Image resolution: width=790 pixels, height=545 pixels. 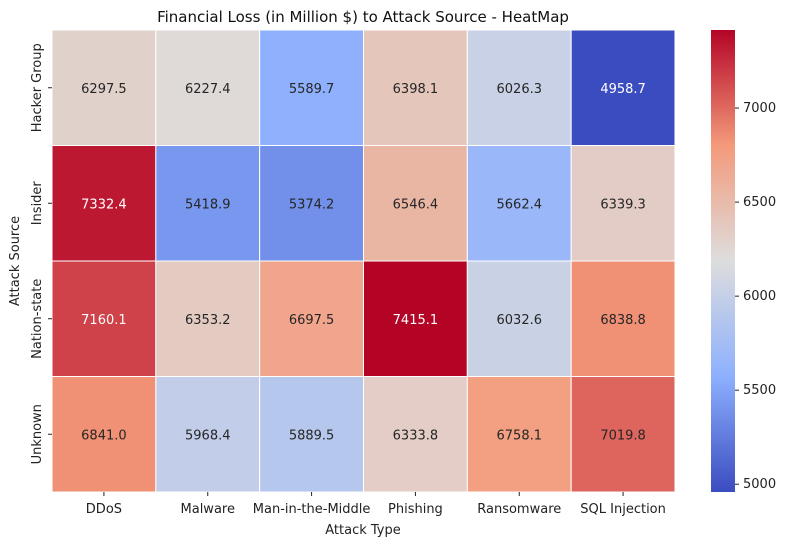 What do you see at coordinates (104, 509) in the screenshot?
I see `x-tick-label: DDoS` at bounding box center [104, 509].